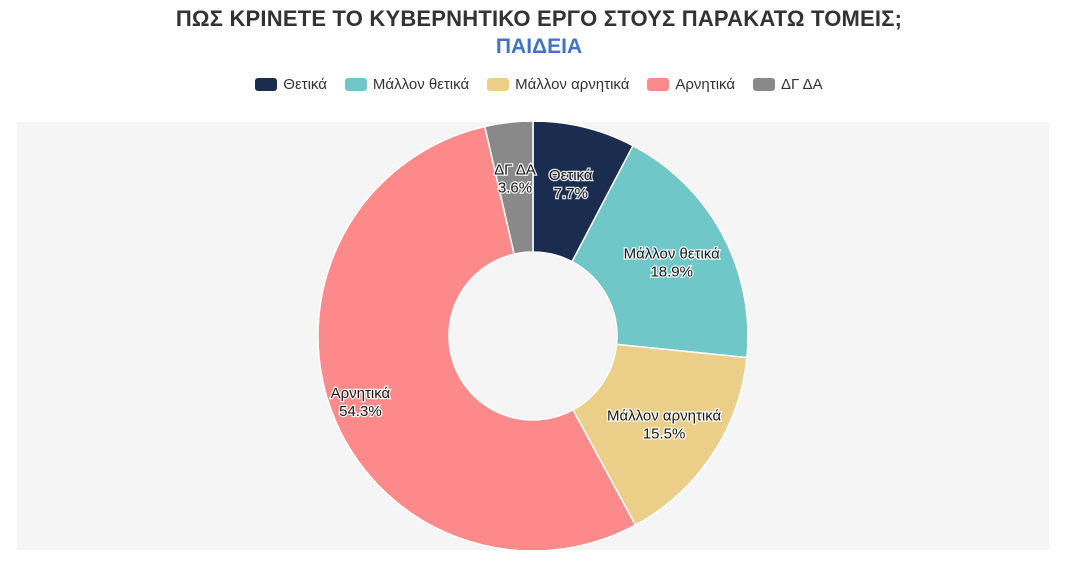  I want to click on slice-label-dg-da: ΔΓ ΔΑ, so click(515, 170).